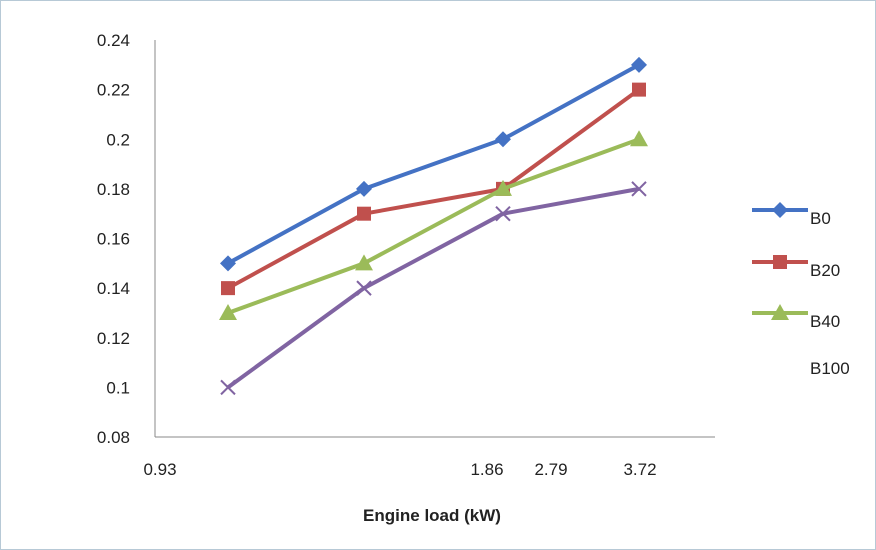  I want to click on legend-label-b40: B40, so click(825, 321).